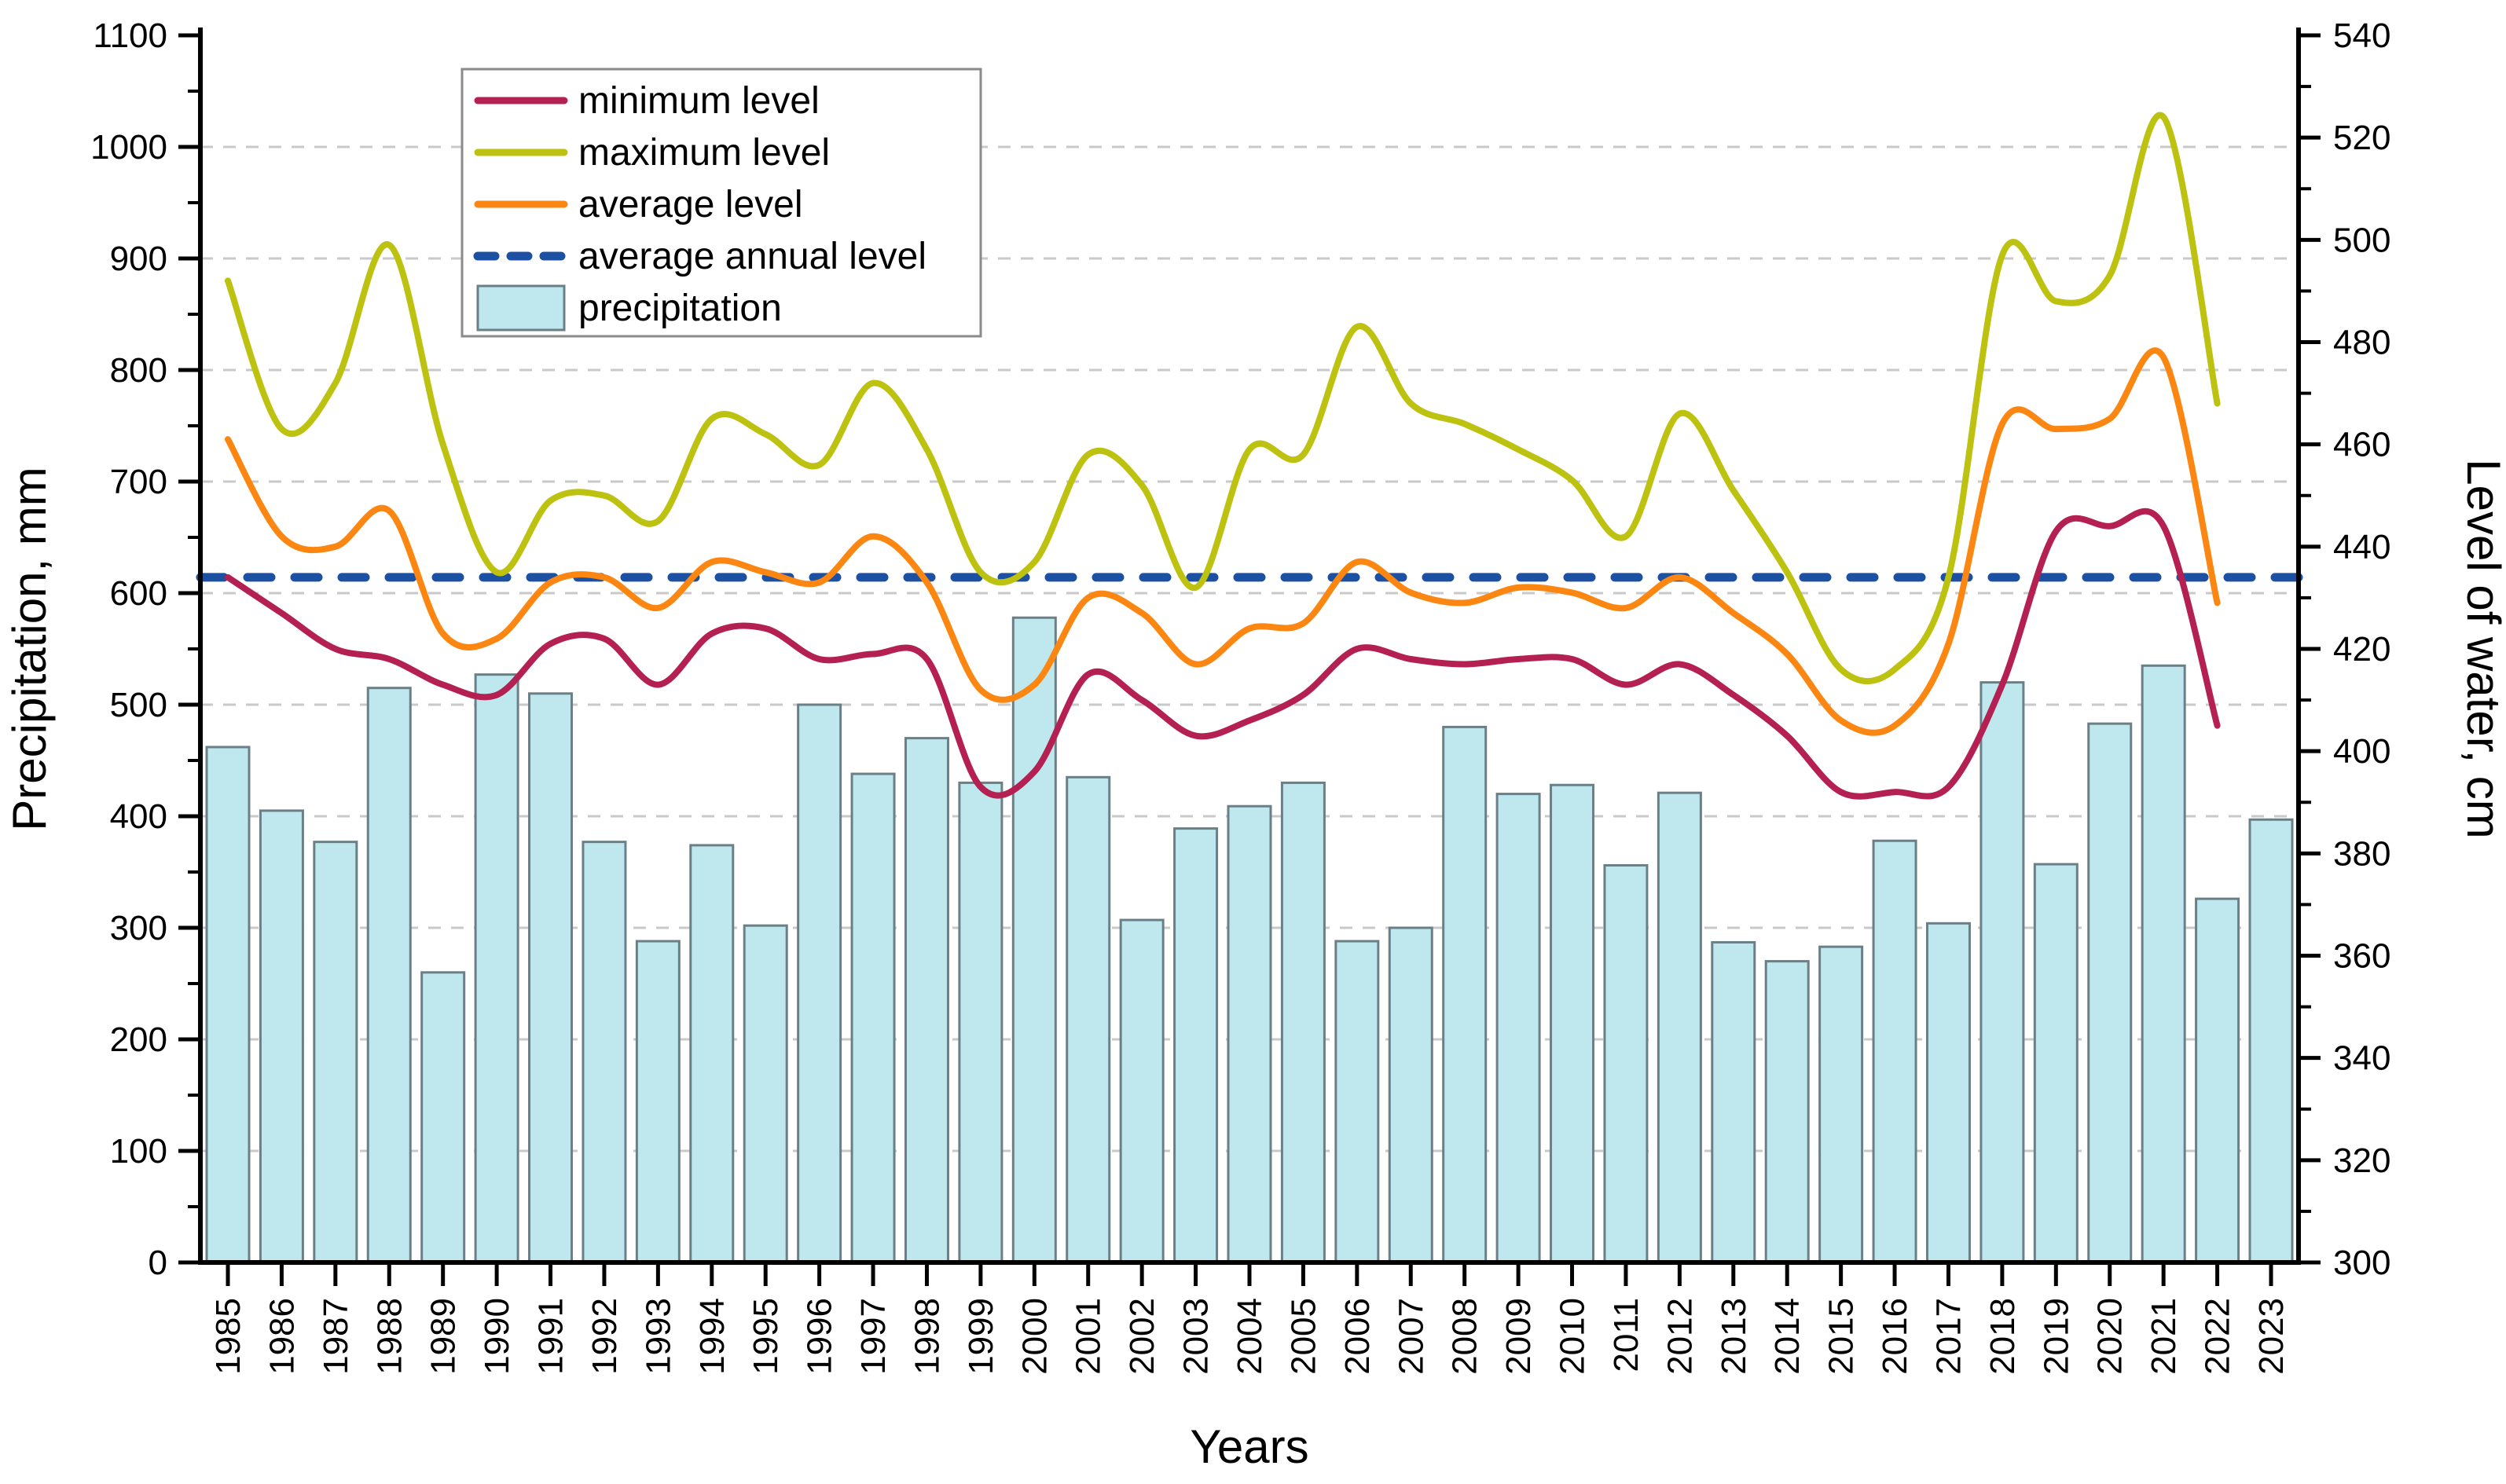 Image resolution: width=2506 pixels, height=1484 pixels. Describe the element at coordinates (138, 1151) in the screenshot. I see `y-left-tick-label: 100` at that location.